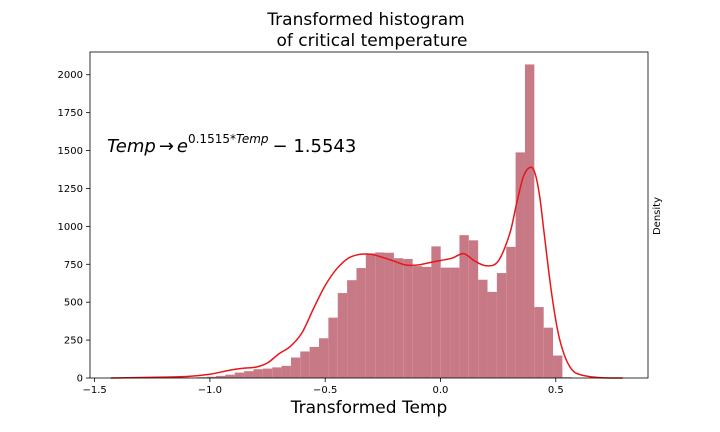 The width and height of the screenshot is (720, 432). I want to click on formula-arrow: →, so click(166, 146).